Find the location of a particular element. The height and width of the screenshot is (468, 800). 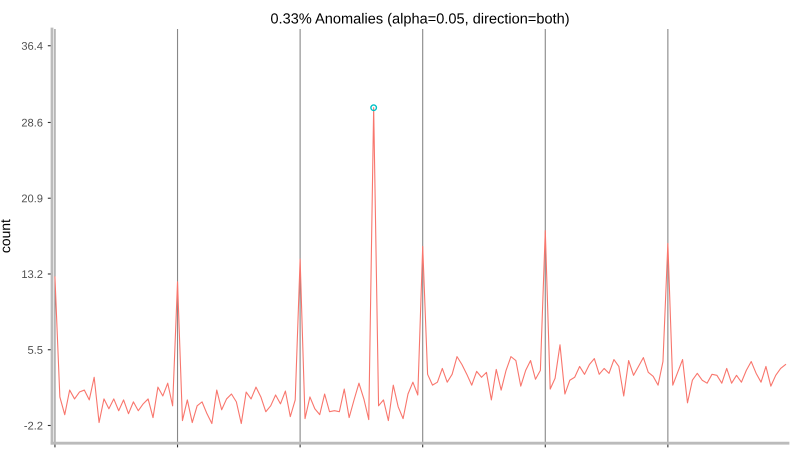

y-tick-label: 5.5 is located at coordinates (35, 350).